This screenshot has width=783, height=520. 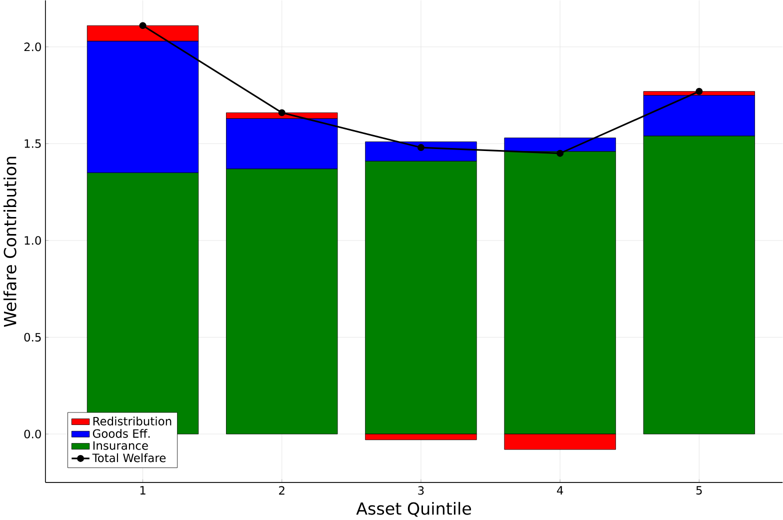 I want to click on x-tick-label: 5, so click(x=699, y=490).